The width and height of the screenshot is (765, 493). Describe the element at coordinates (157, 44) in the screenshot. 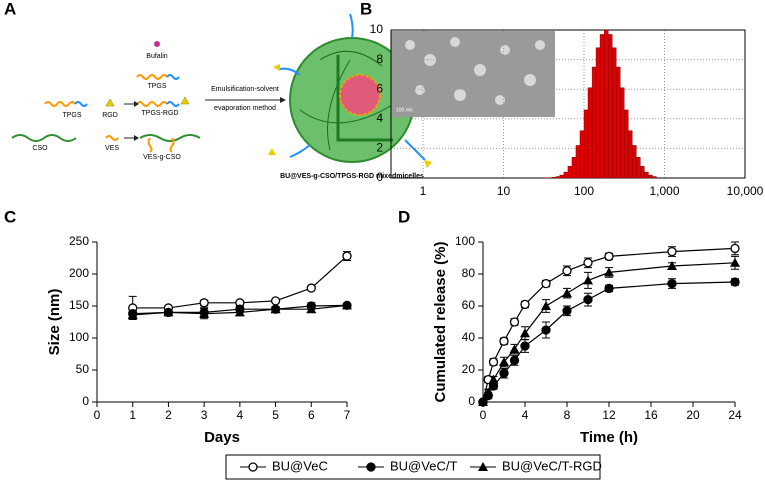

I see `drug-icon` at that location.